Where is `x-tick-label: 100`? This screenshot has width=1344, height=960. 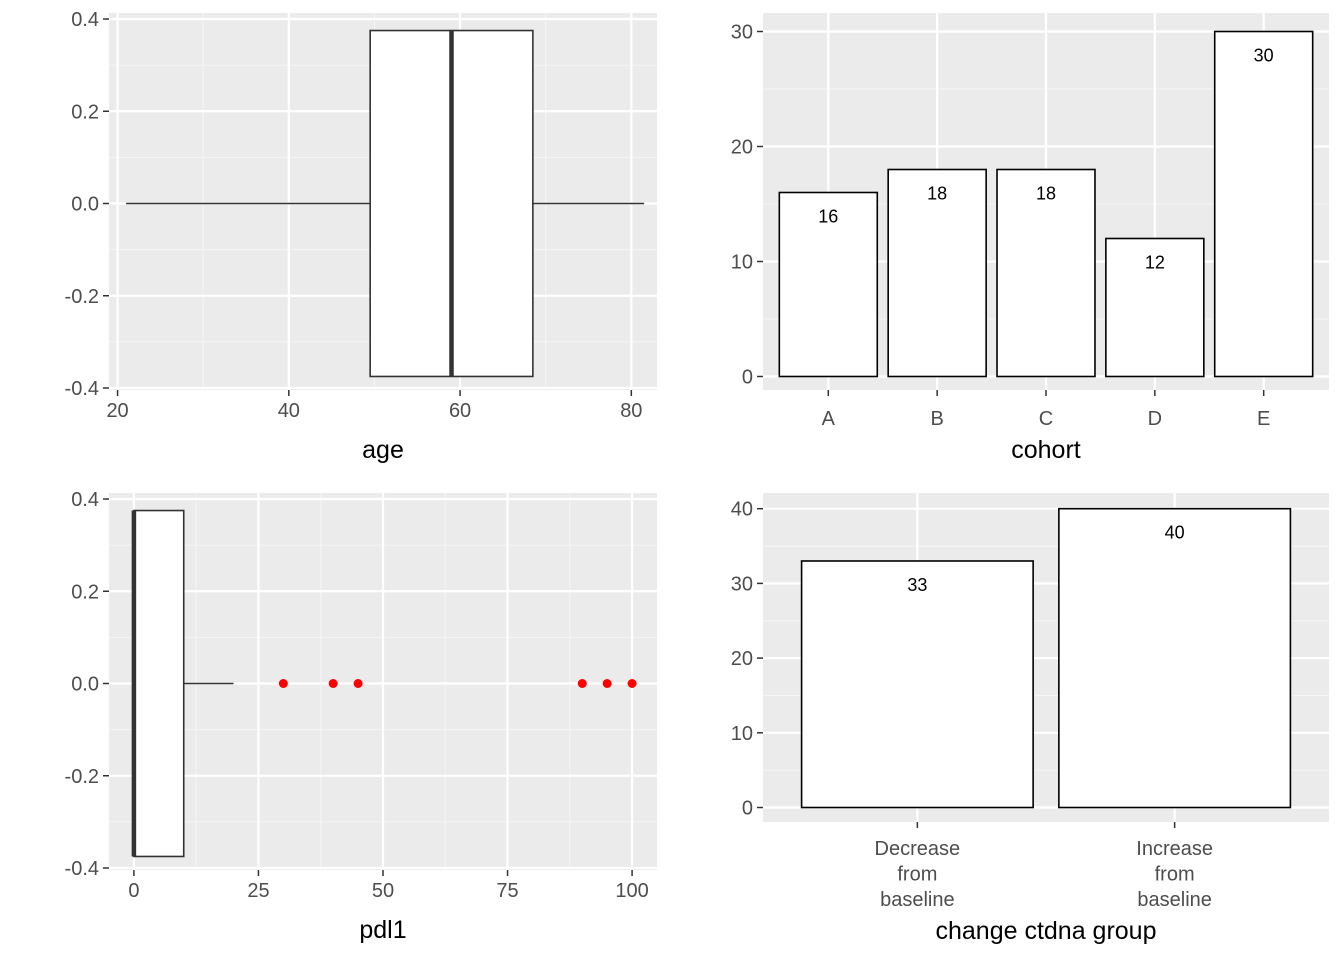 x-tick-label: 100 is located at coordinates (631, 891).